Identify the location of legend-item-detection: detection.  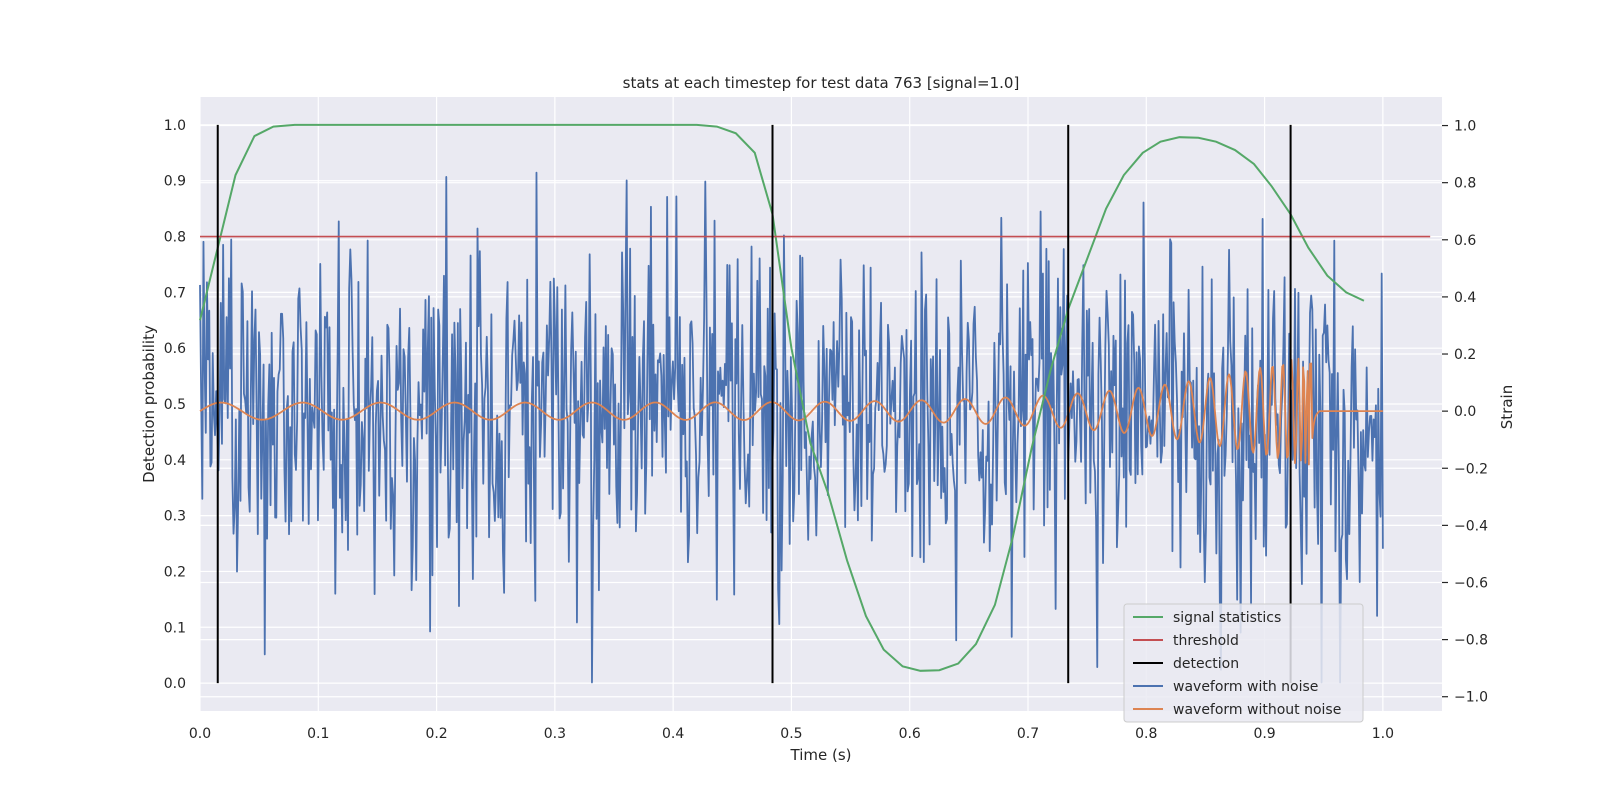
(1186, 664).